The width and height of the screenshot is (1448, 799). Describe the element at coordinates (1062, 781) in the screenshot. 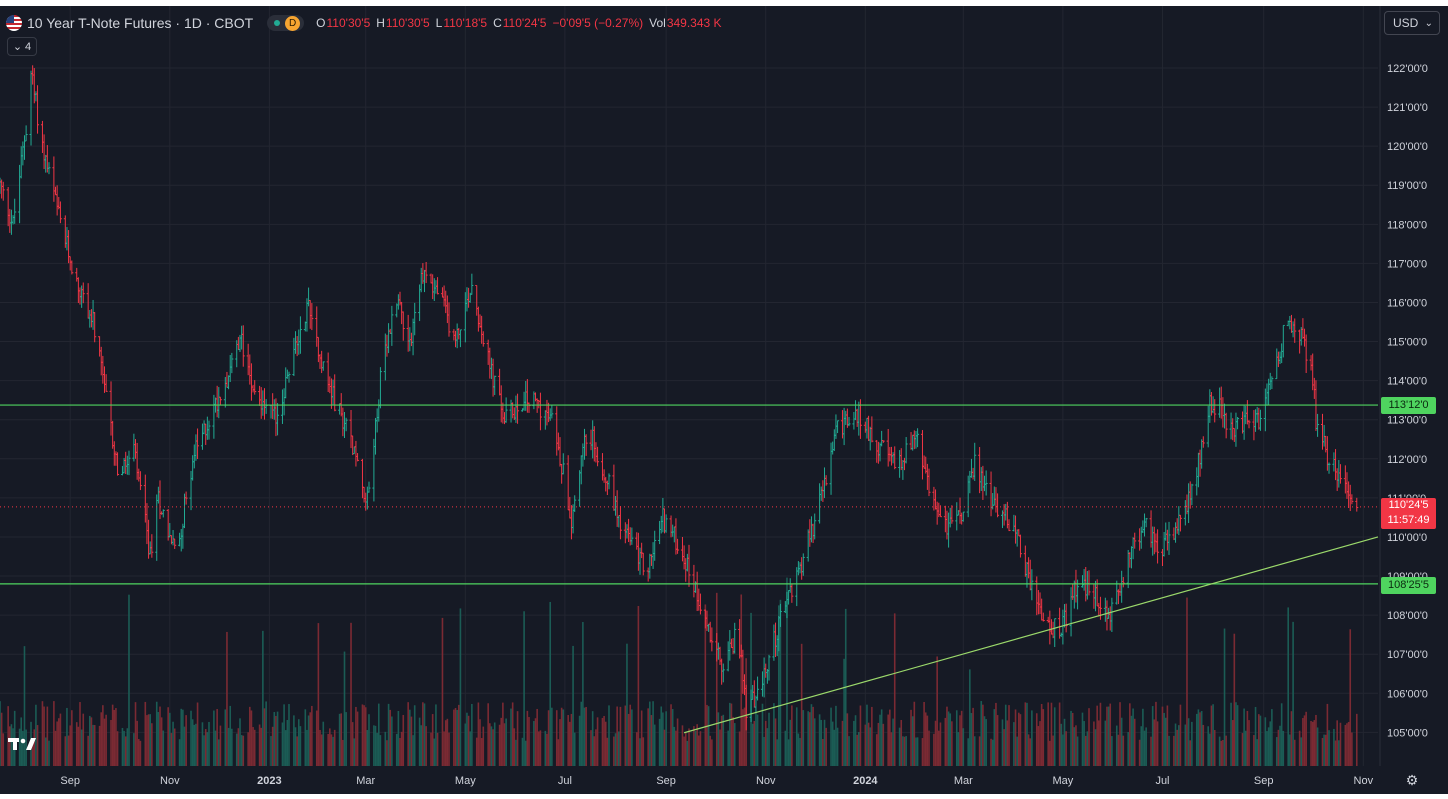

I see `x-tick-label: May` at that location.